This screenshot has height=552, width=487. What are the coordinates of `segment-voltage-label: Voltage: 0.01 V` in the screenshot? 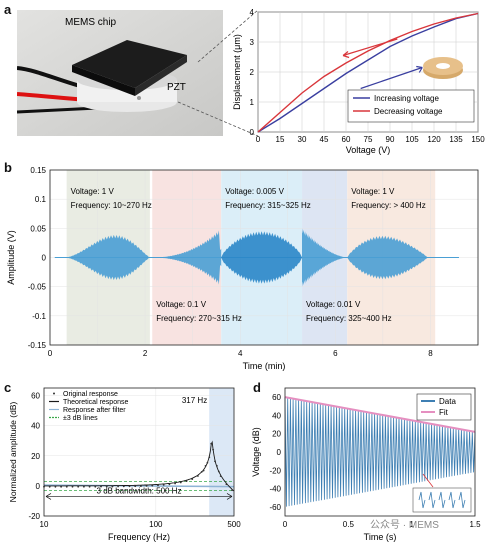 It's located at (333, 304).